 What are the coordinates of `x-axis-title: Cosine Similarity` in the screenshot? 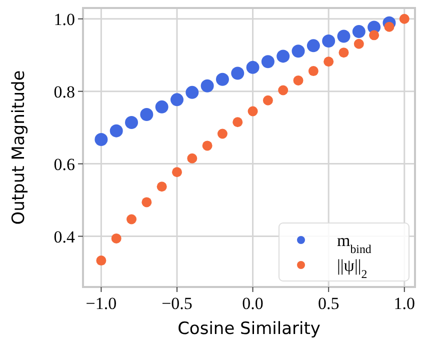 It's located at (249, 329).